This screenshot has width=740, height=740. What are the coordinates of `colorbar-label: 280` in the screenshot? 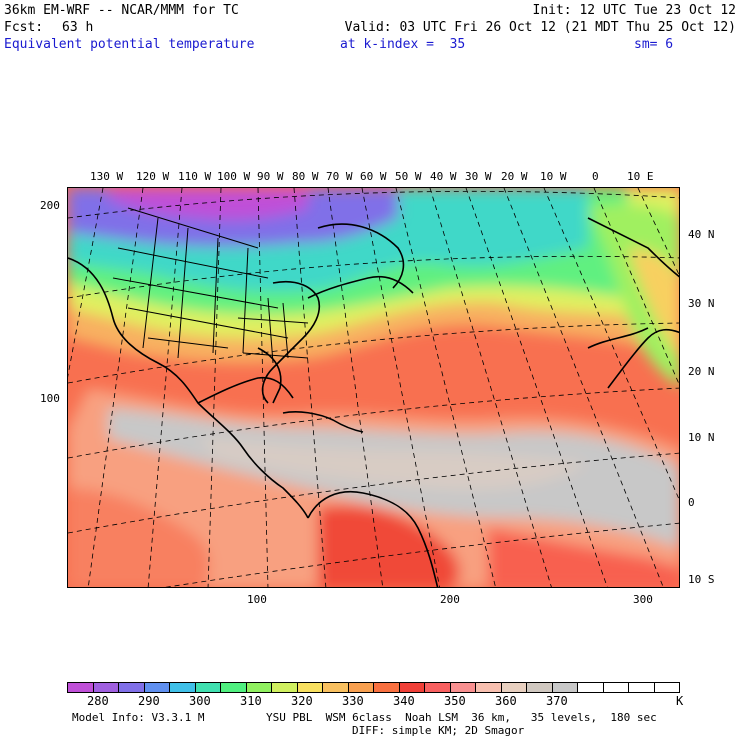 It's located at (98, 701).